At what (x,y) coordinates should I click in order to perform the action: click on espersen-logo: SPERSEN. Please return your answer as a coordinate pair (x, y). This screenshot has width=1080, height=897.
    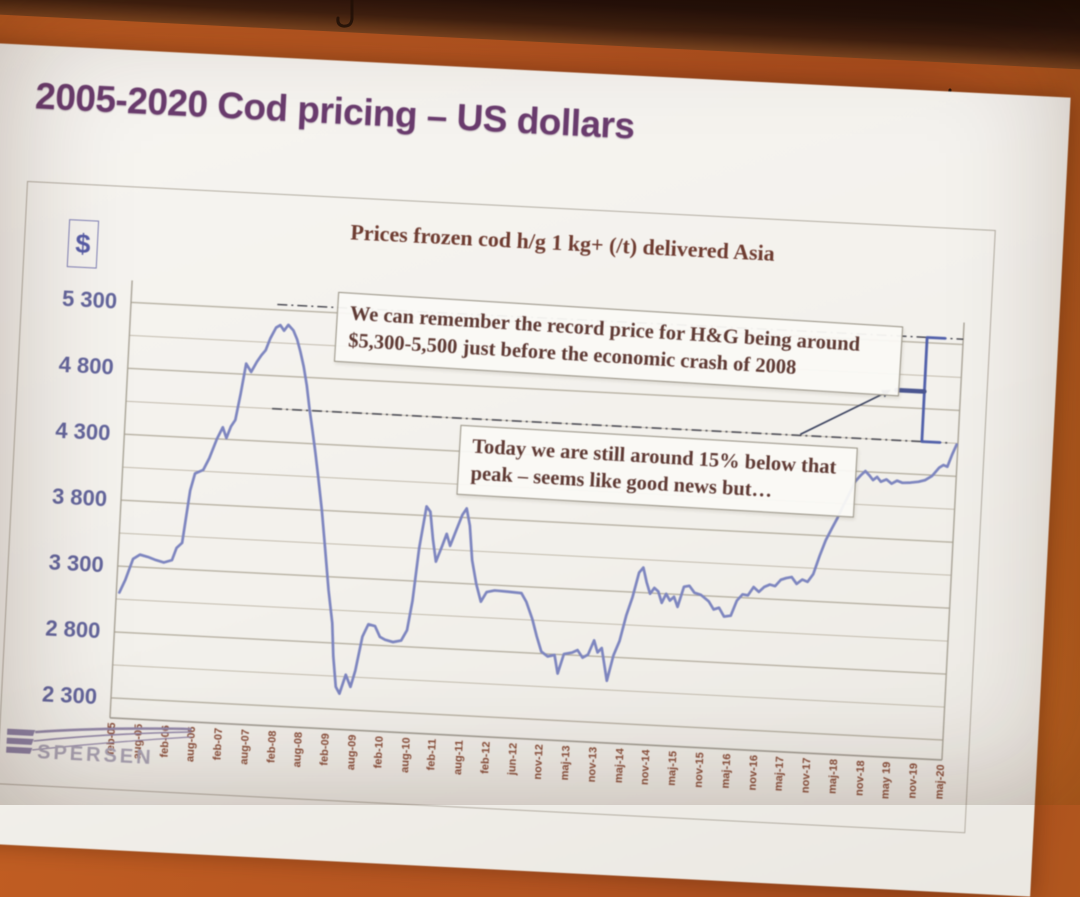
    Looking at the image, I should click on (99, 748).